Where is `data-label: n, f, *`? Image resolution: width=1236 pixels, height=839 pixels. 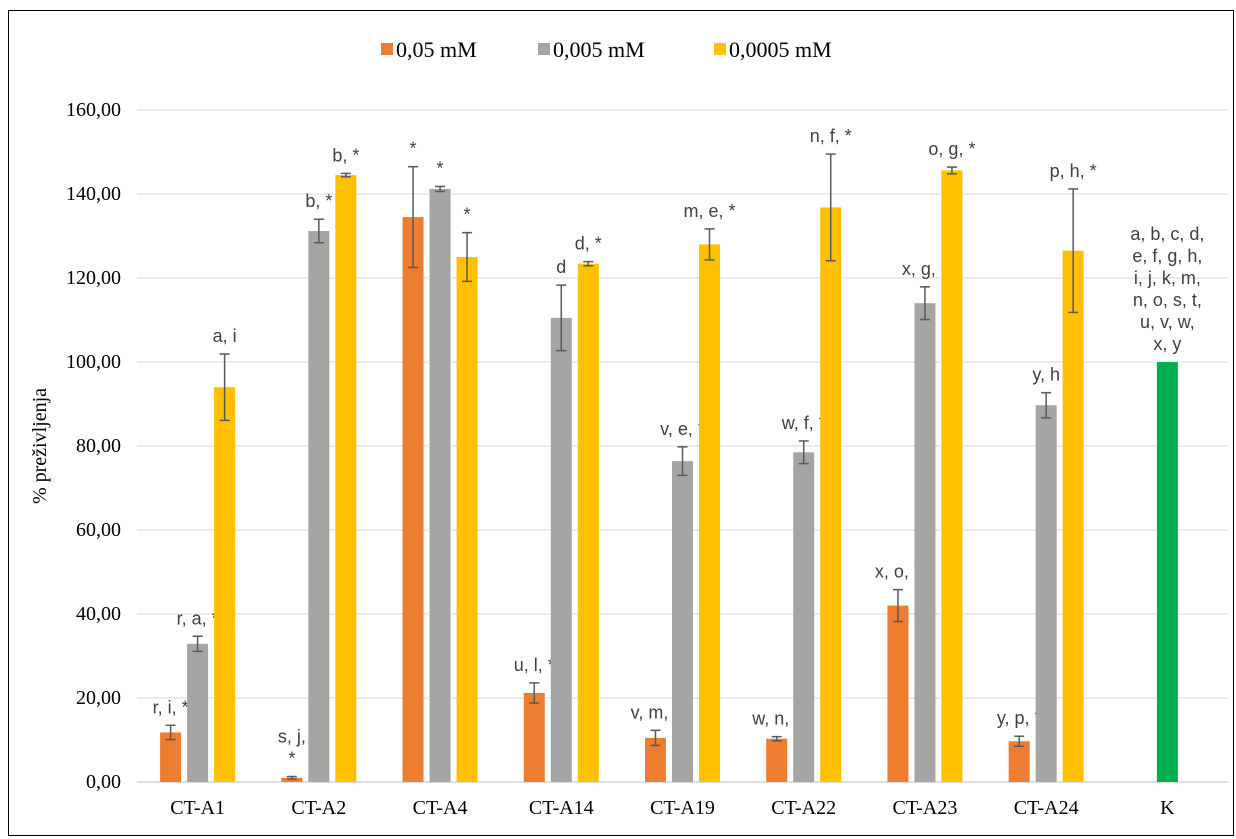
data-label: n, f, * is located at coordinates (831, 136).